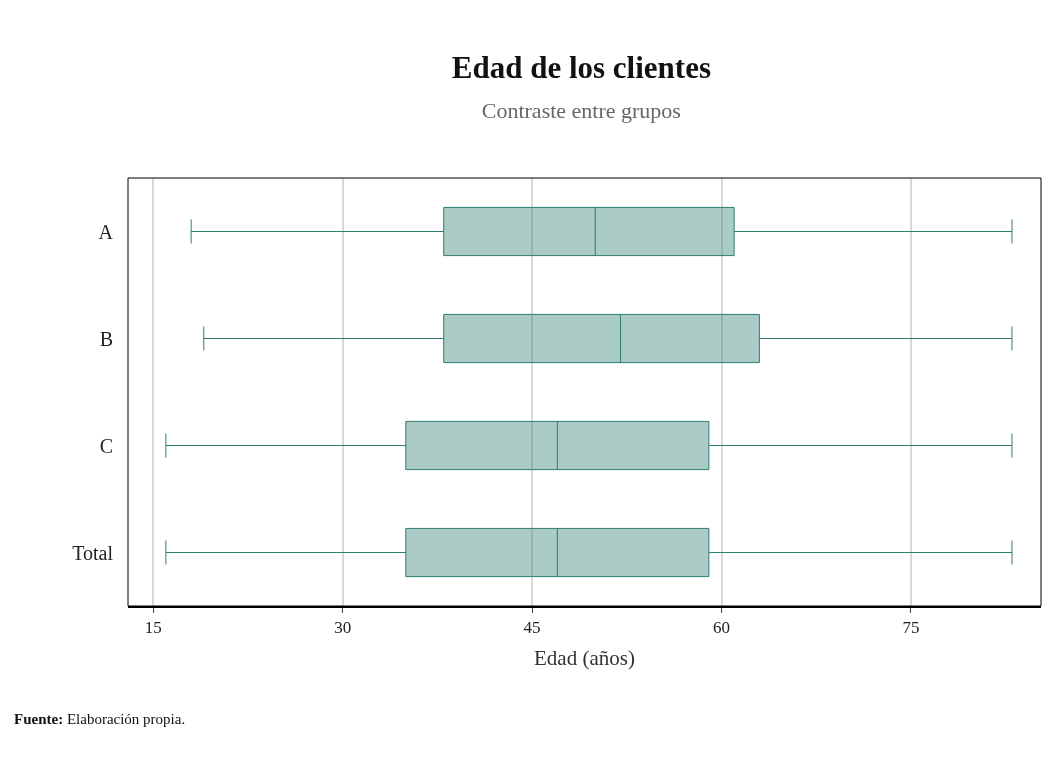 The image size is (1057, 778). Describe the element at coordinates (93, 552) in the screenshot. I see `y-tick-label: Total` at that location.